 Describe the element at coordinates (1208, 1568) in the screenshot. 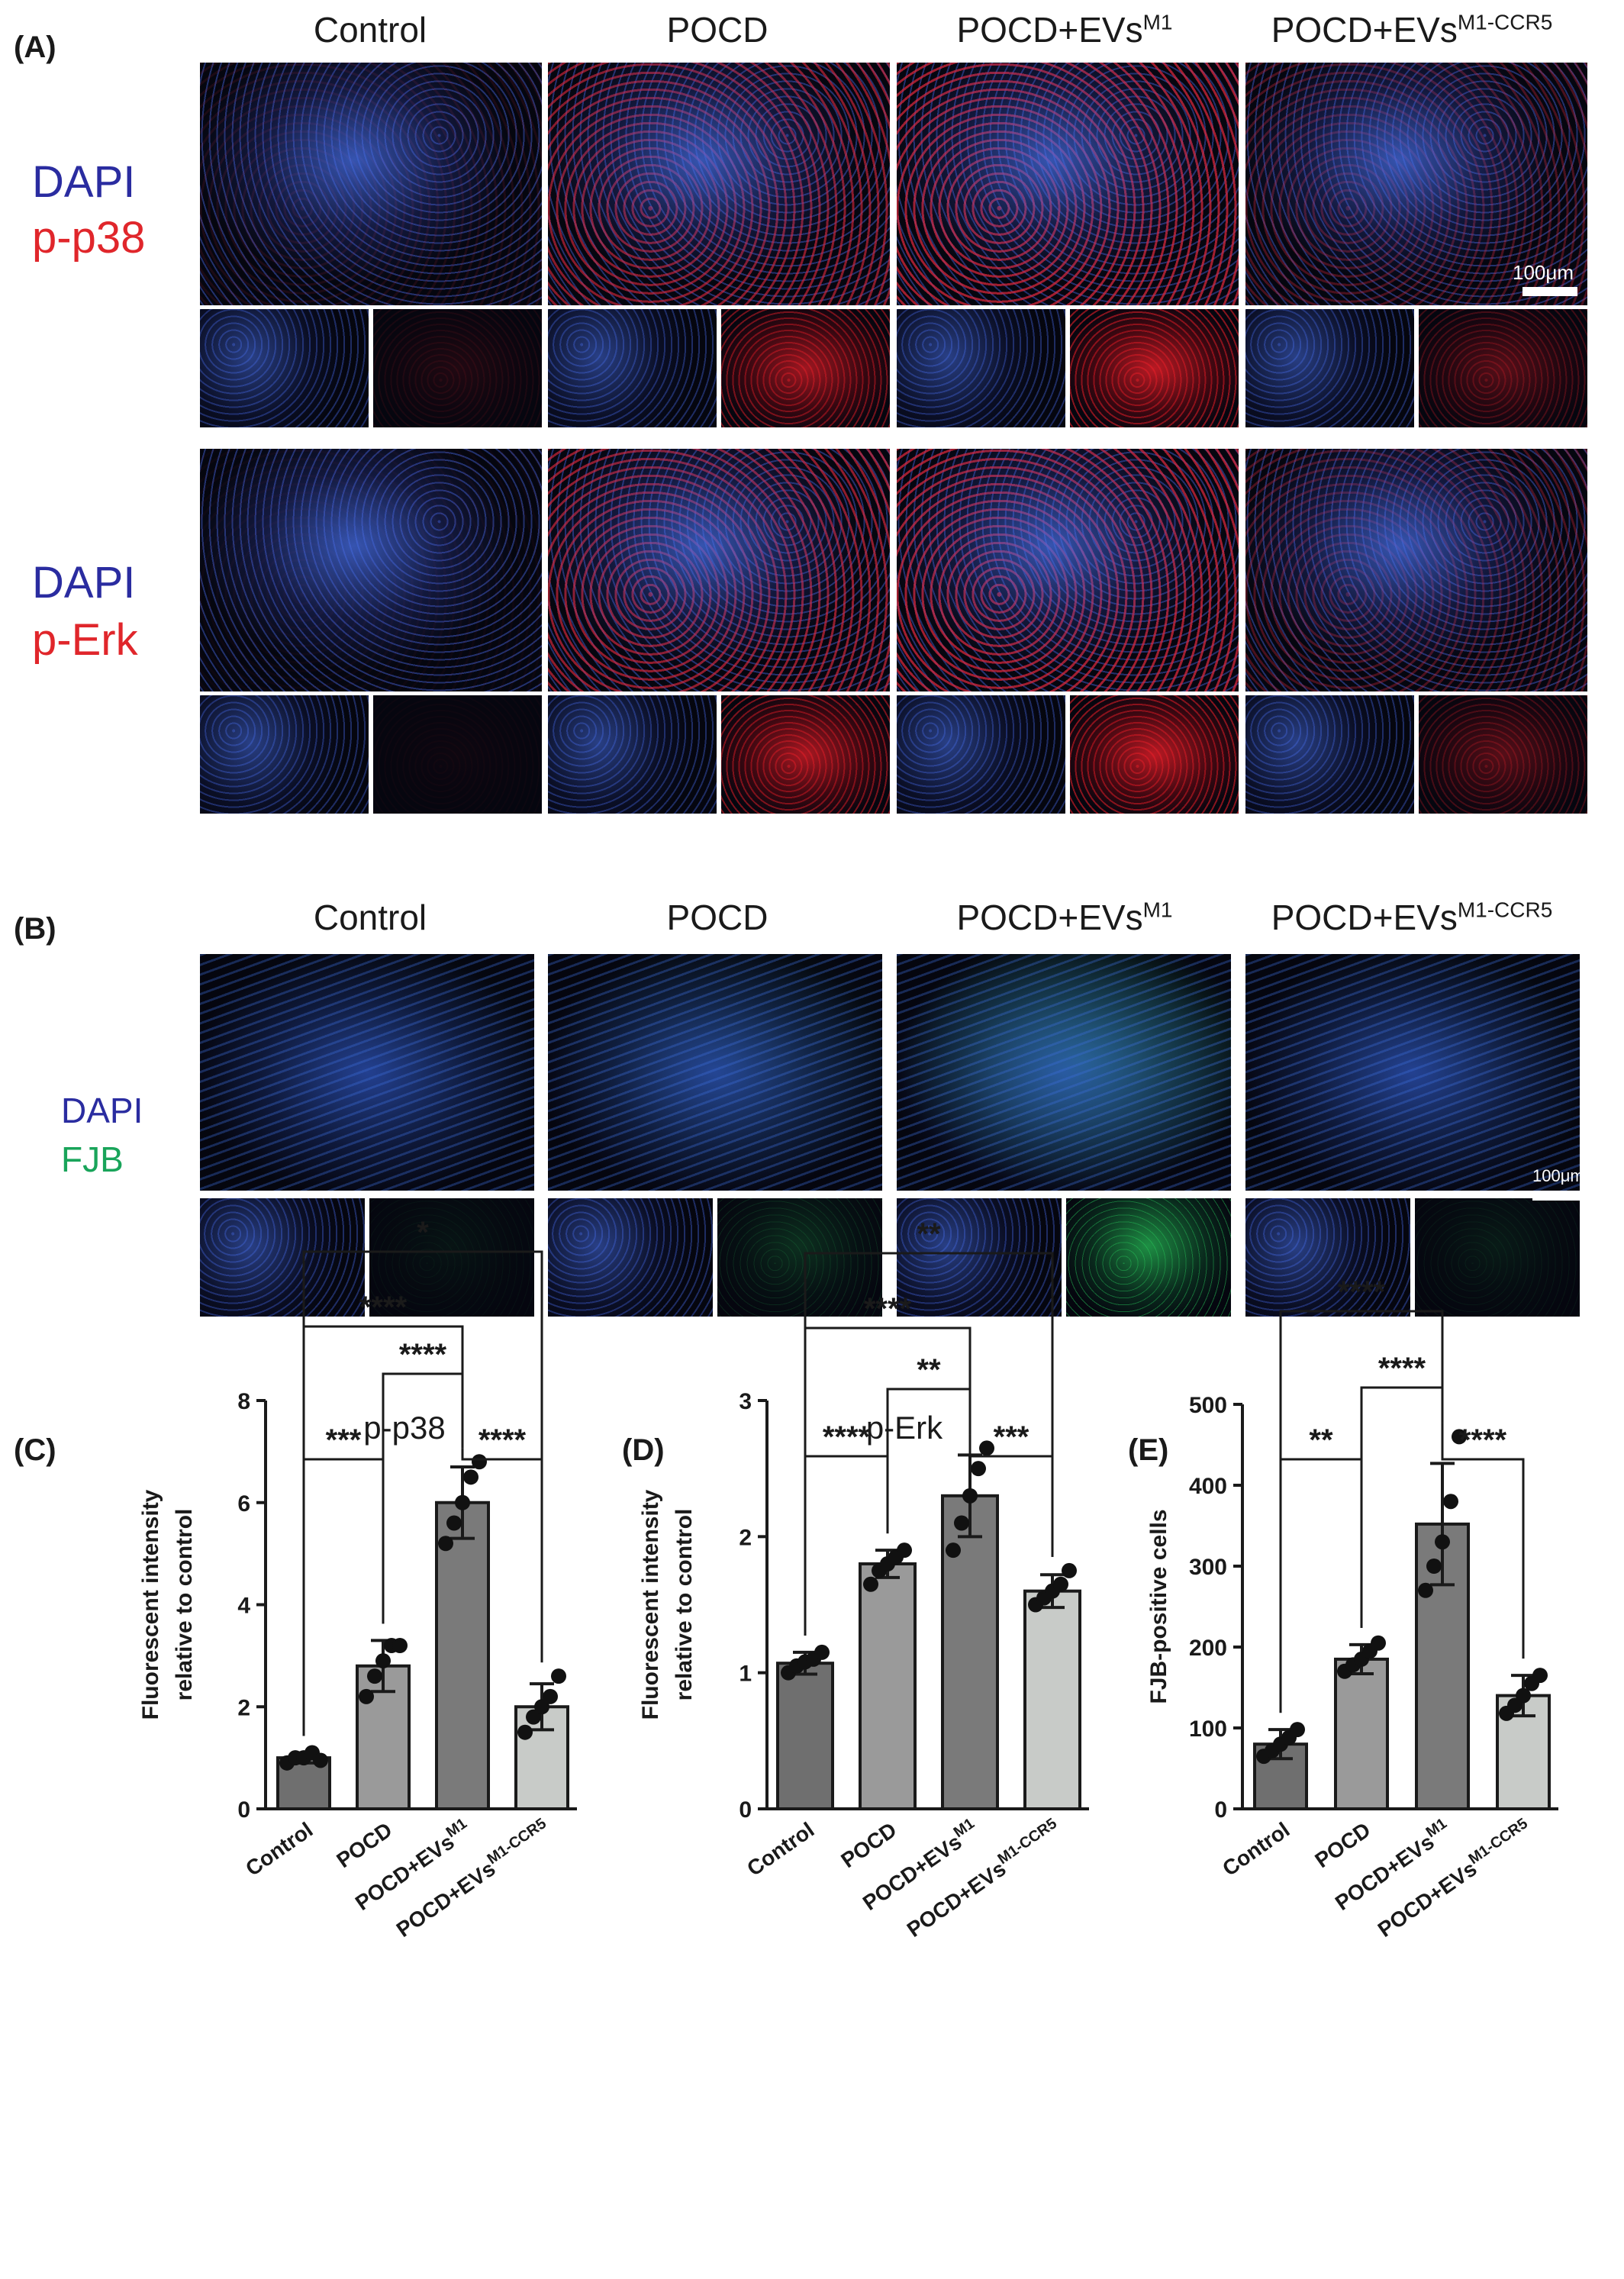

I see `y-tick-label: 300` at that location.